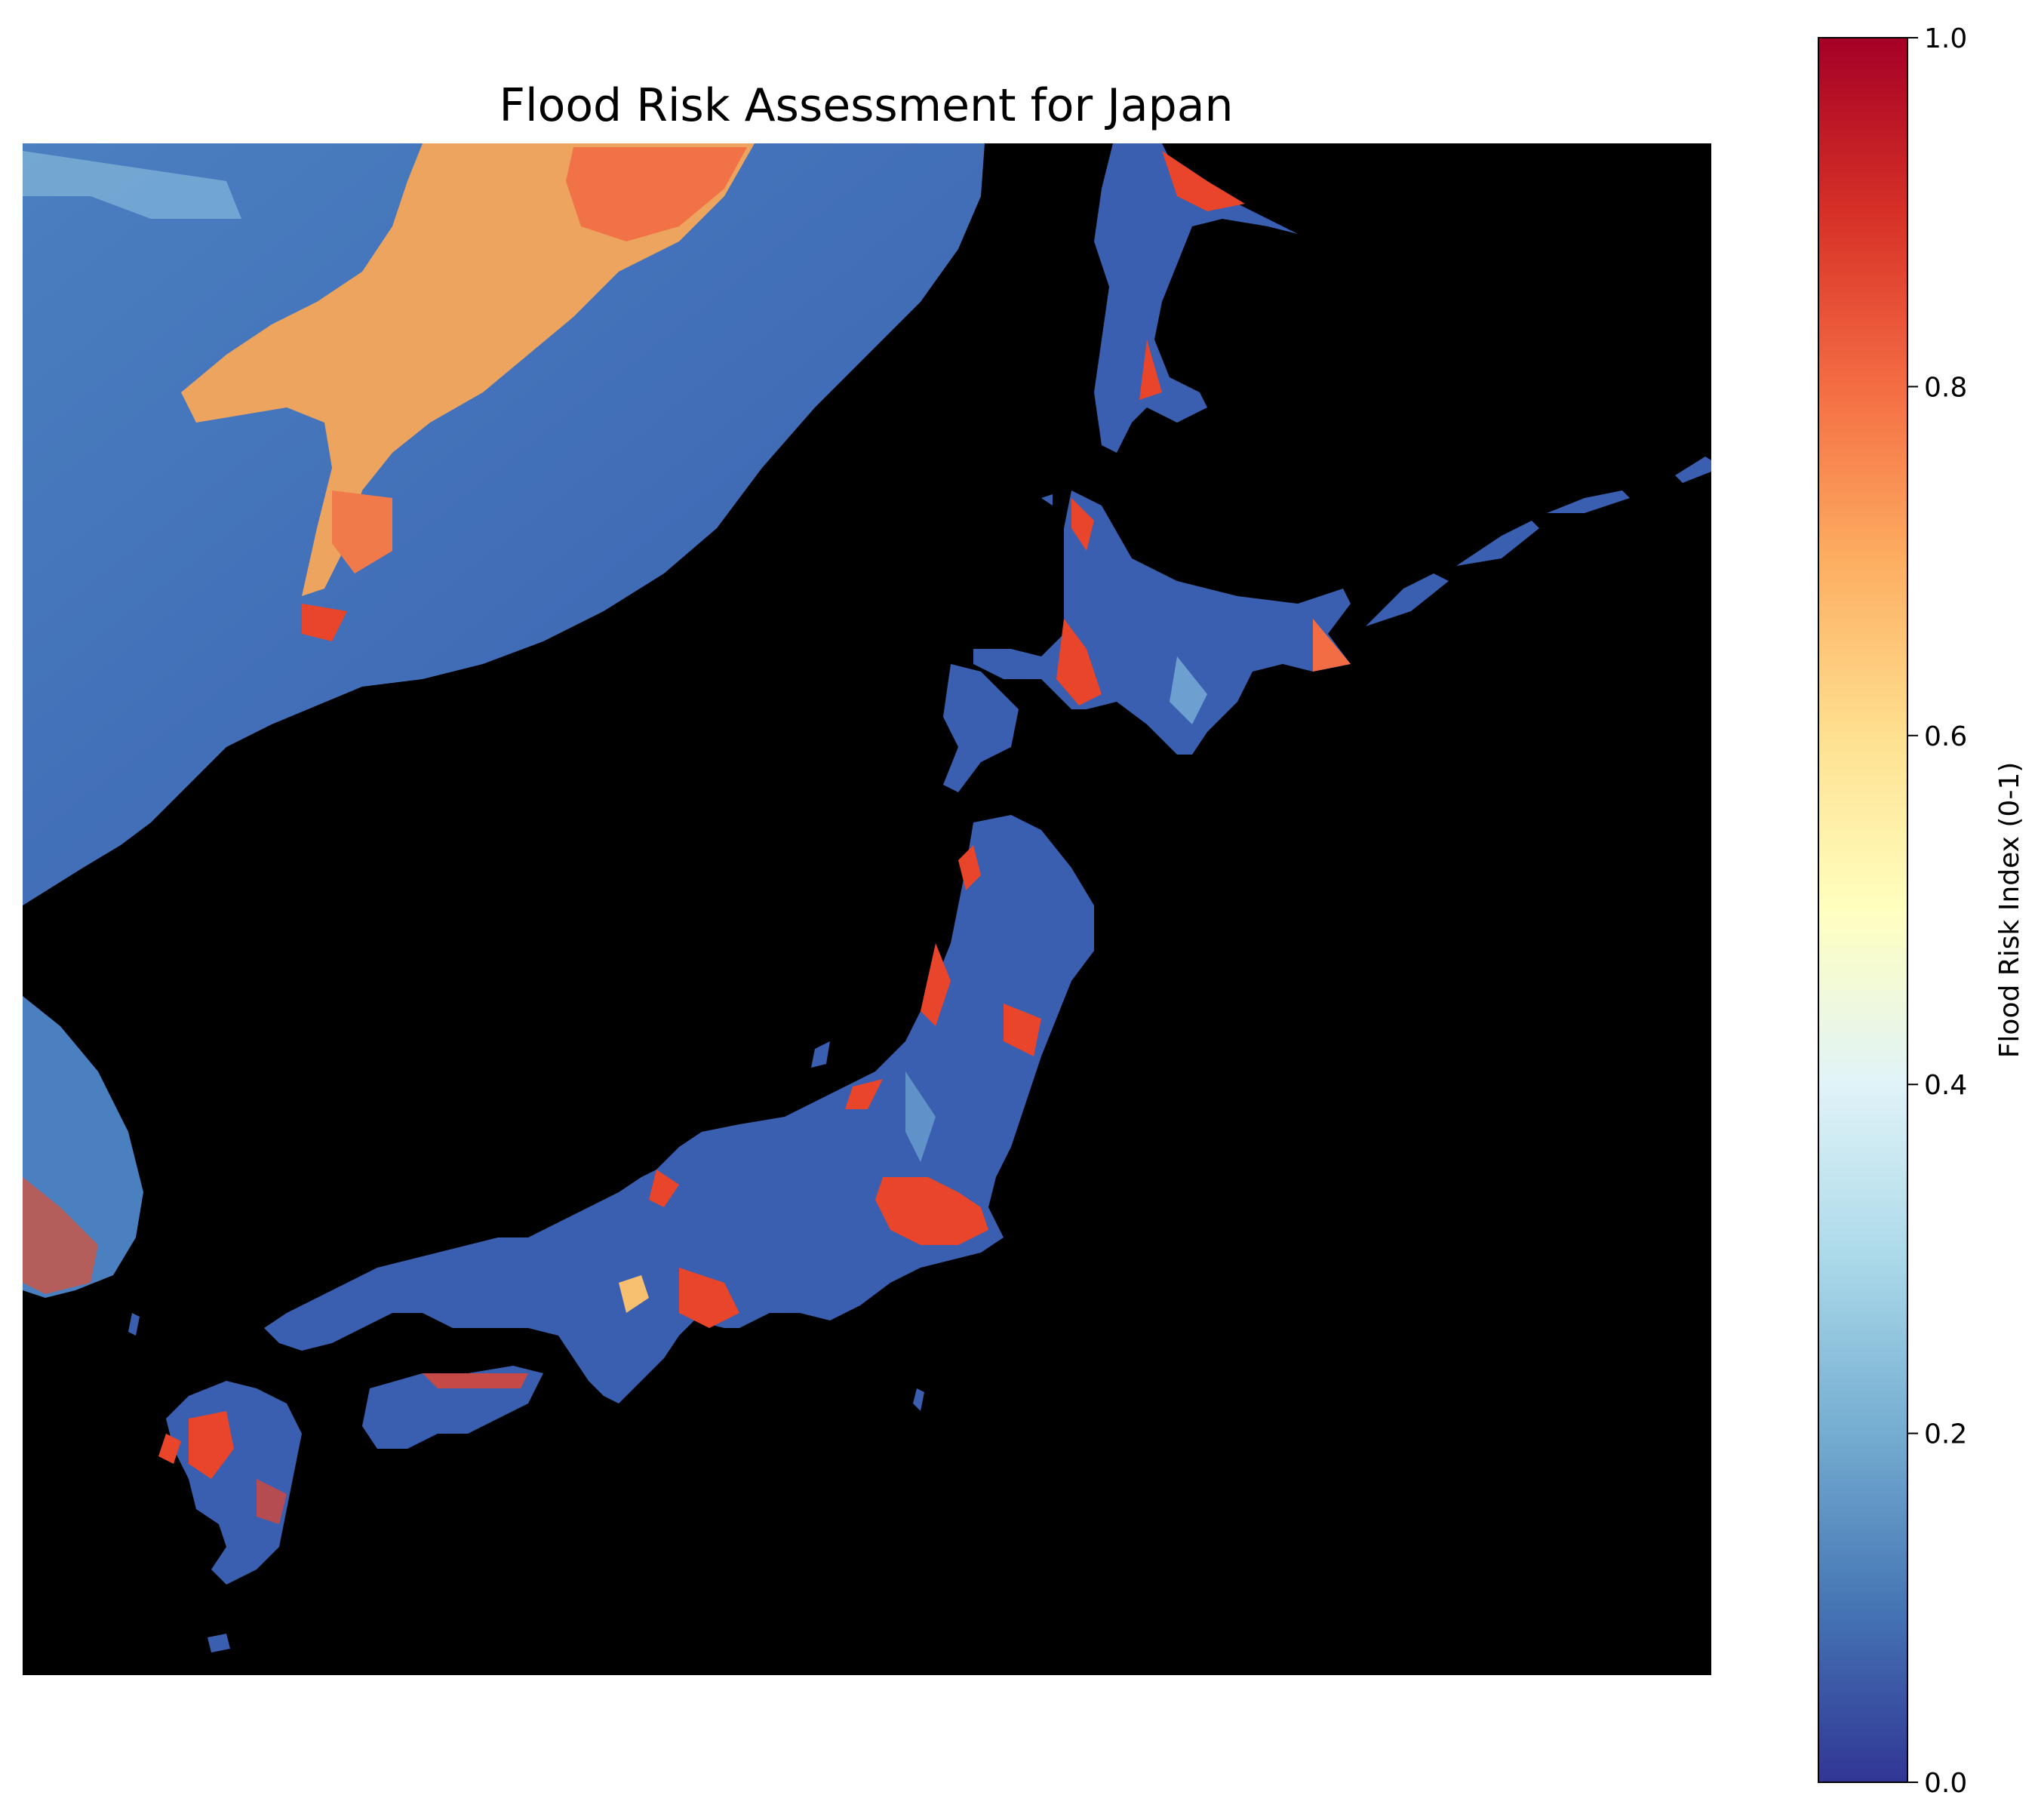 The image size is (2038, 1820). What do you see at coordinates (866, 105) in the screenshot?
I see `map-title: Flood Risk Assessment for Japan` at bounding box center [866, 105].